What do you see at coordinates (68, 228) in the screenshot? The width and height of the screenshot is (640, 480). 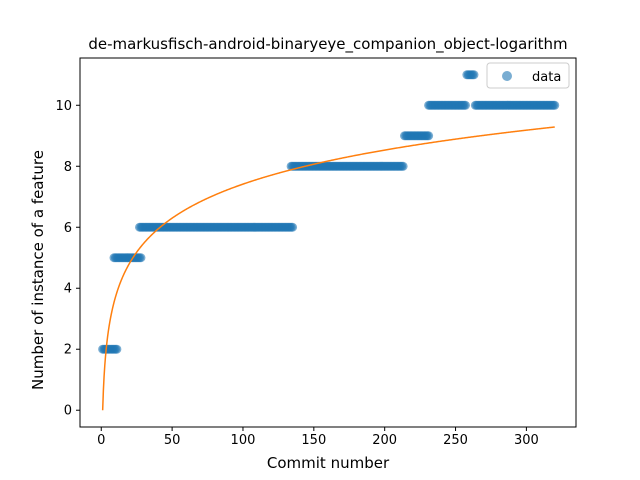 I see `y-tick-label: 6` at bounding box center [68, 228].